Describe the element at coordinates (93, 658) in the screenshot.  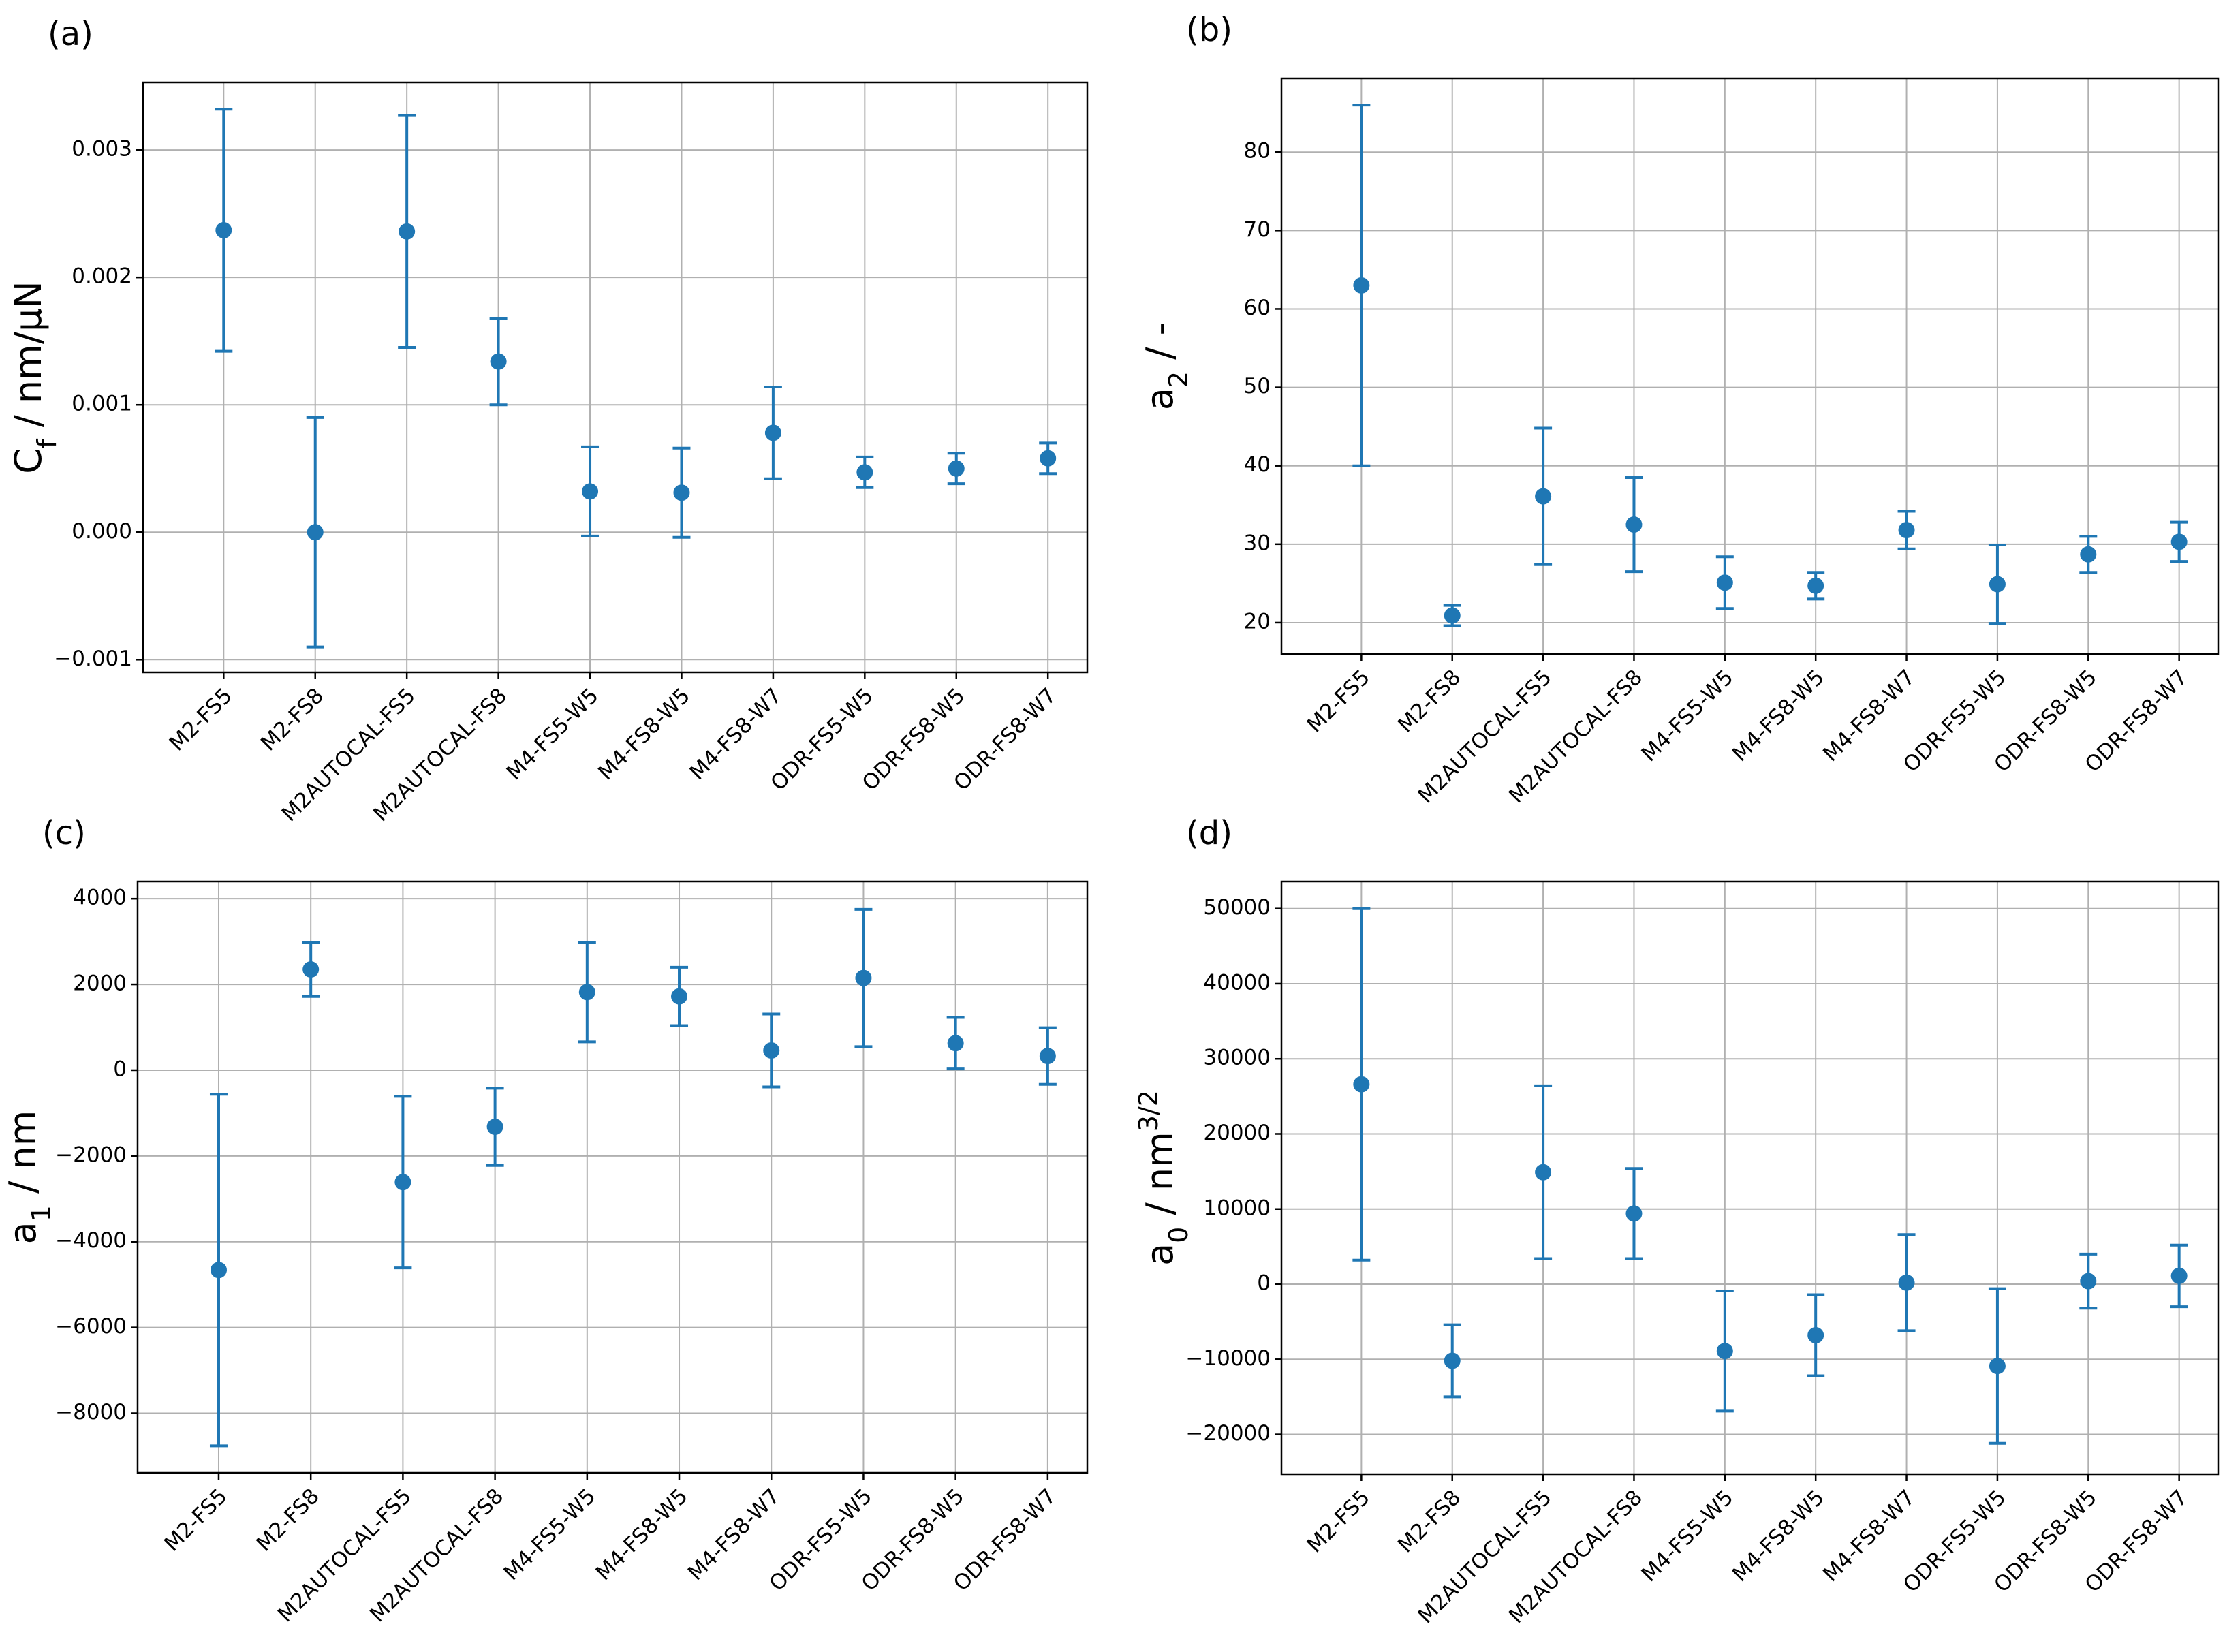
I see `y-tick-label: −0.001` at that location.